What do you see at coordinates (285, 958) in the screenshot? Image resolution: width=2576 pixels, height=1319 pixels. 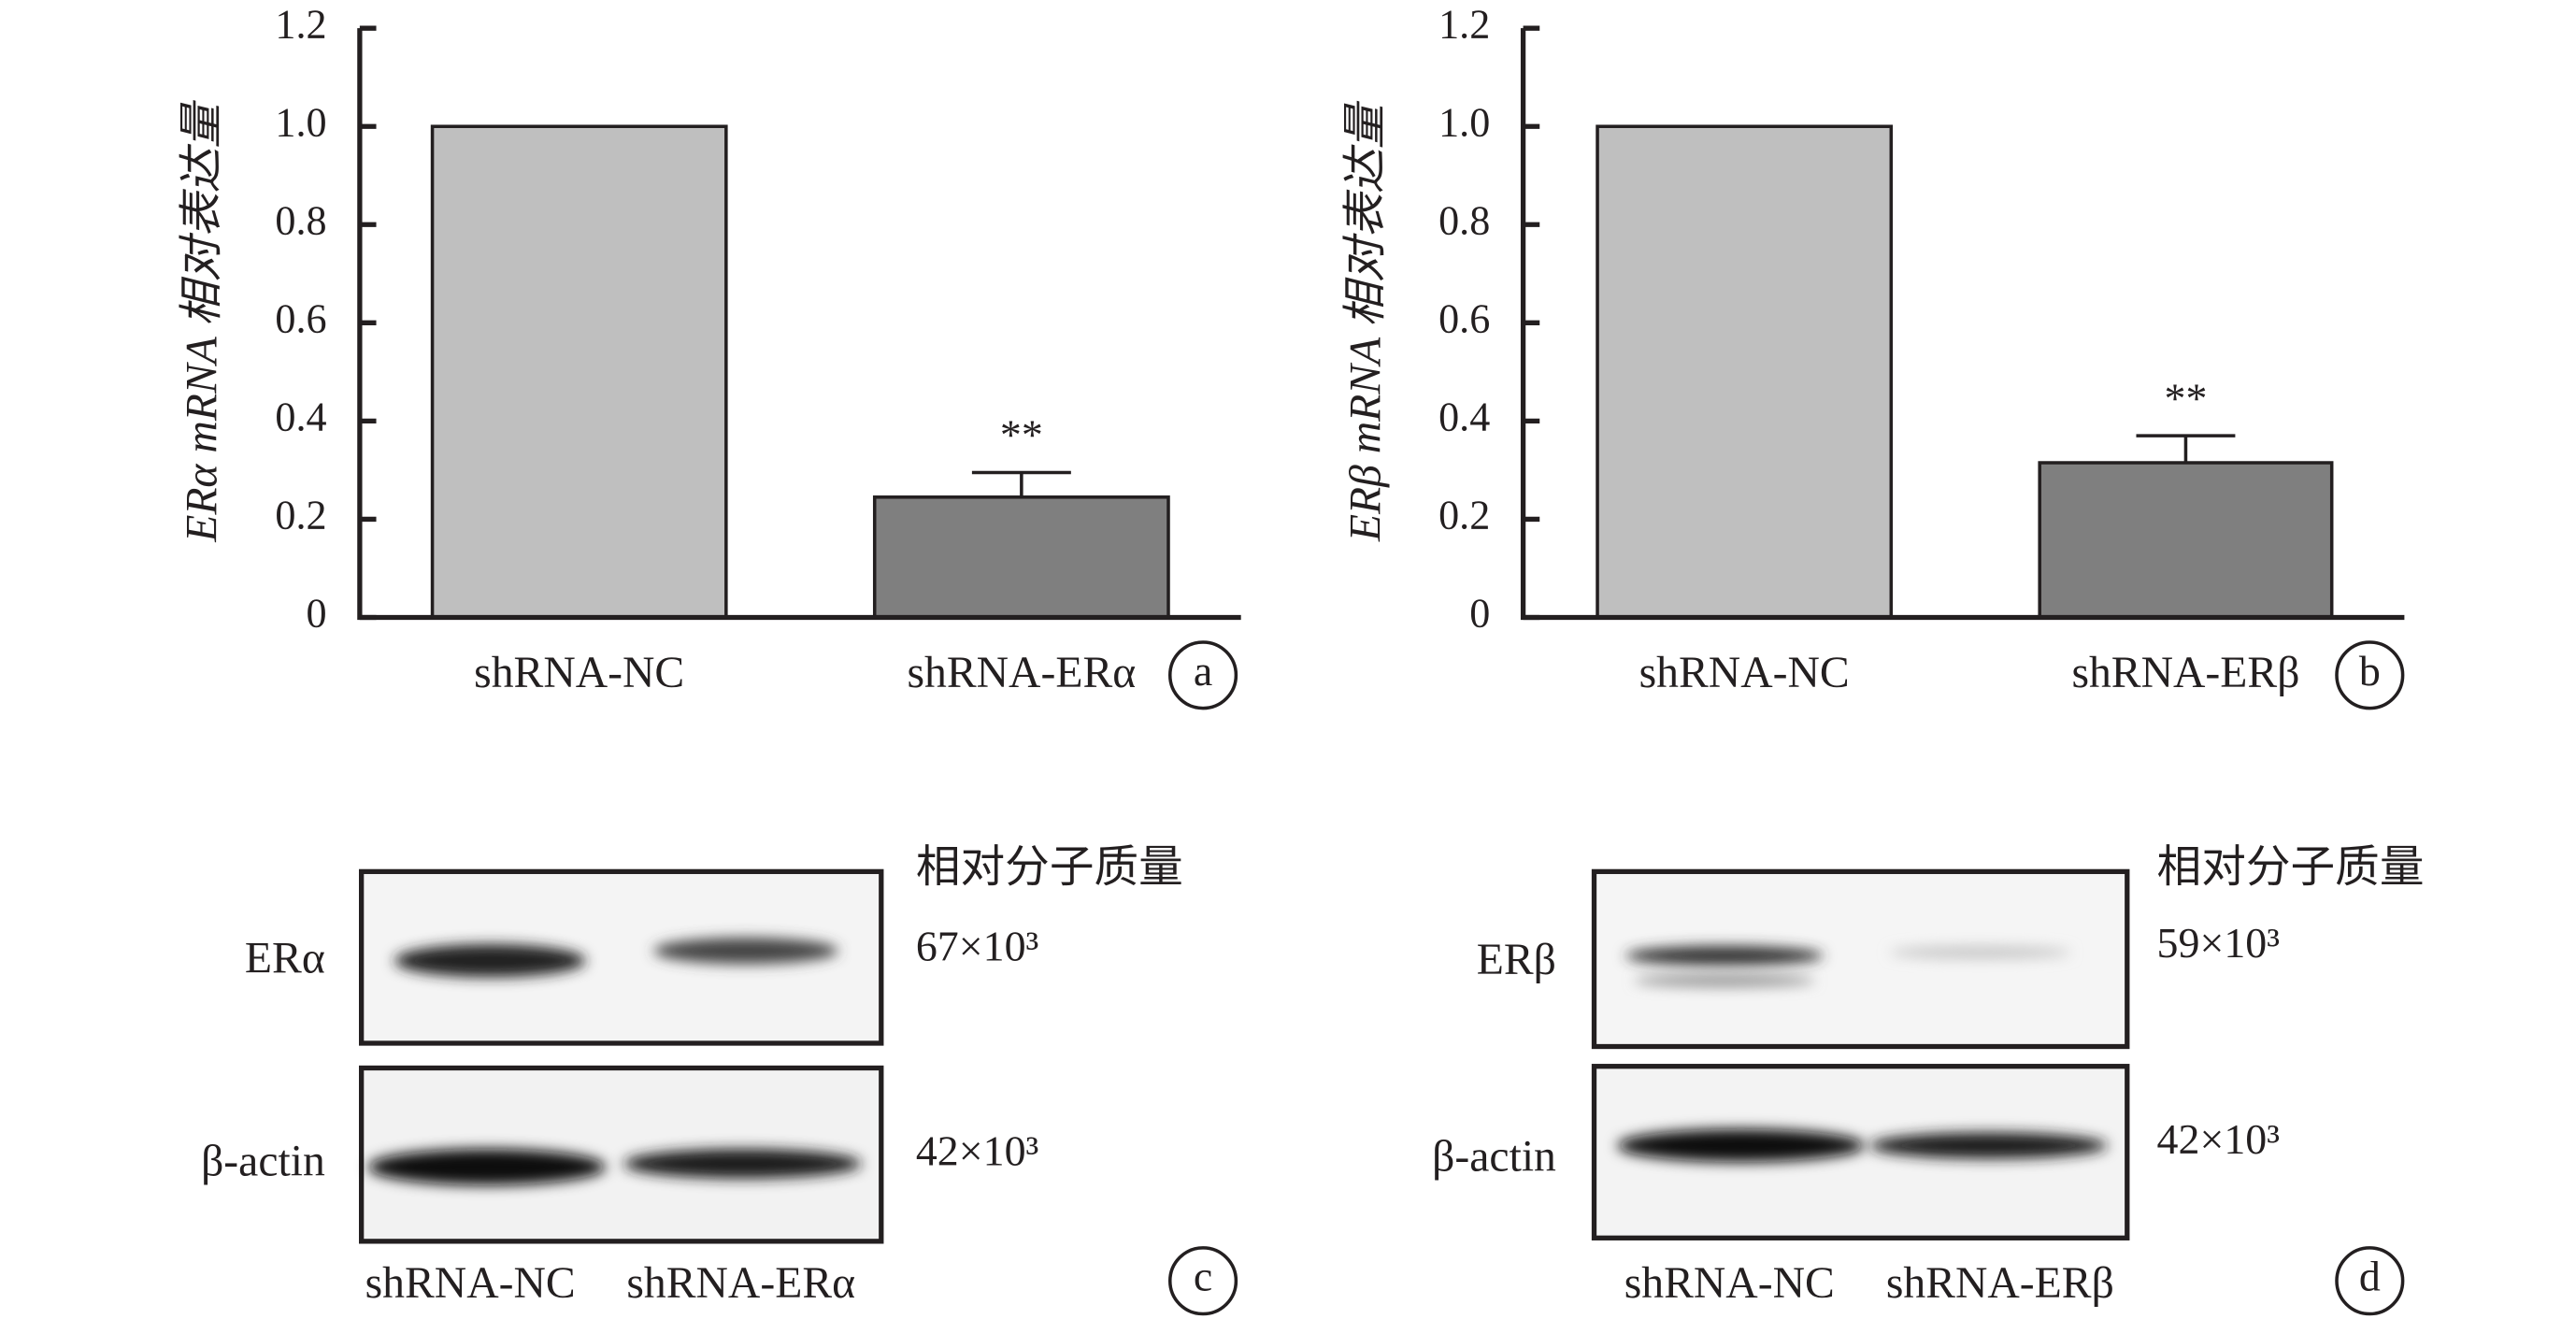 I see `protein-label: ERα` at bounding box center [285, 958].